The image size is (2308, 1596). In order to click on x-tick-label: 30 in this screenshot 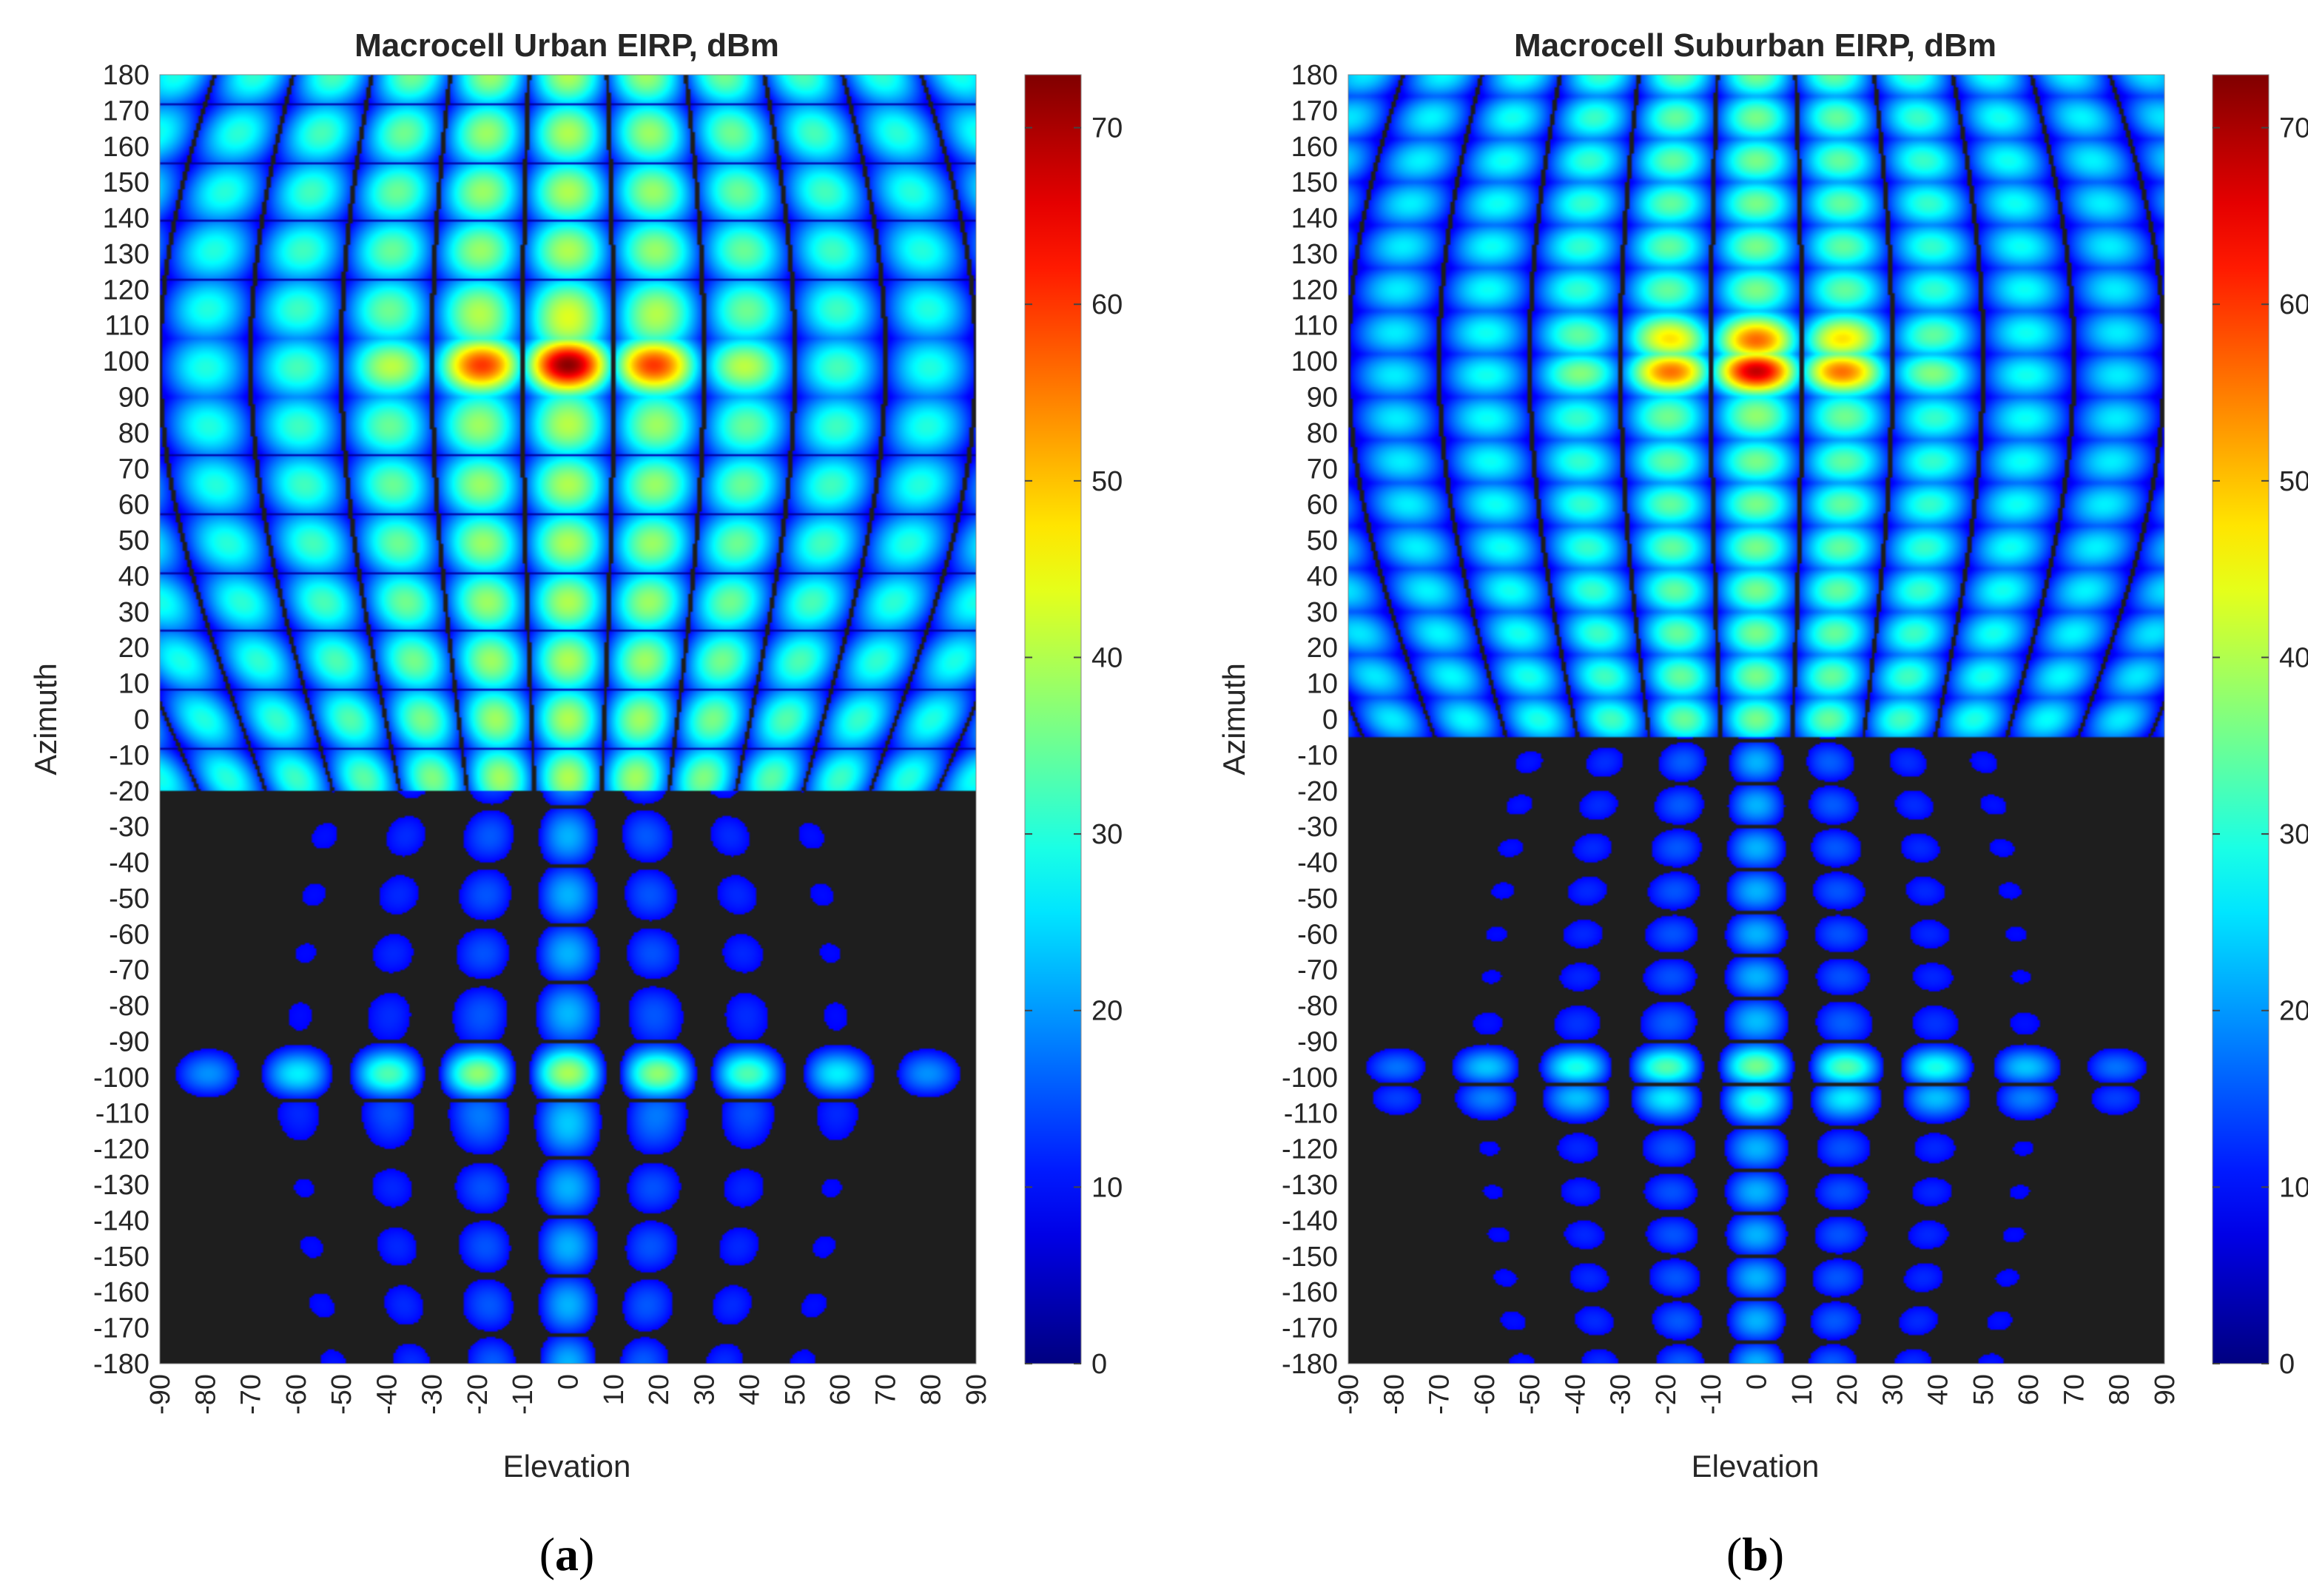, I will do `click(704, 1389)`.